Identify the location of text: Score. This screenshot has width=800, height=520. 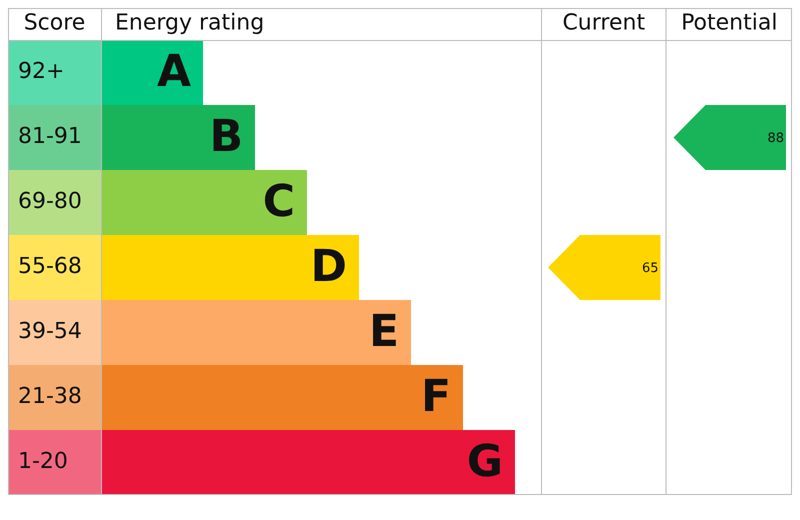
(55, 23).